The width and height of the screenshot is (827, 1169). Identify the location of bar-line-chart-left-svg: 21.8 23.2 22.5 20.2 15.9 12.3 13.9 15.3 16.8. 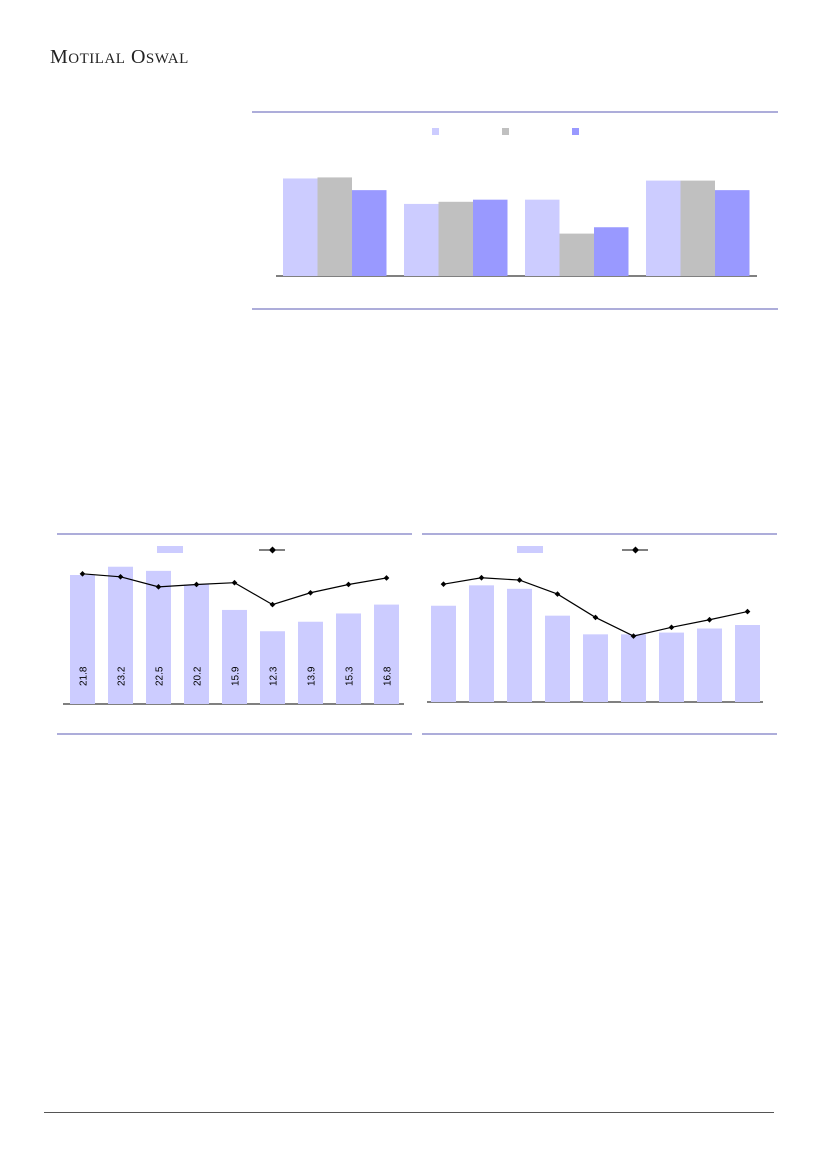
(234, 634).